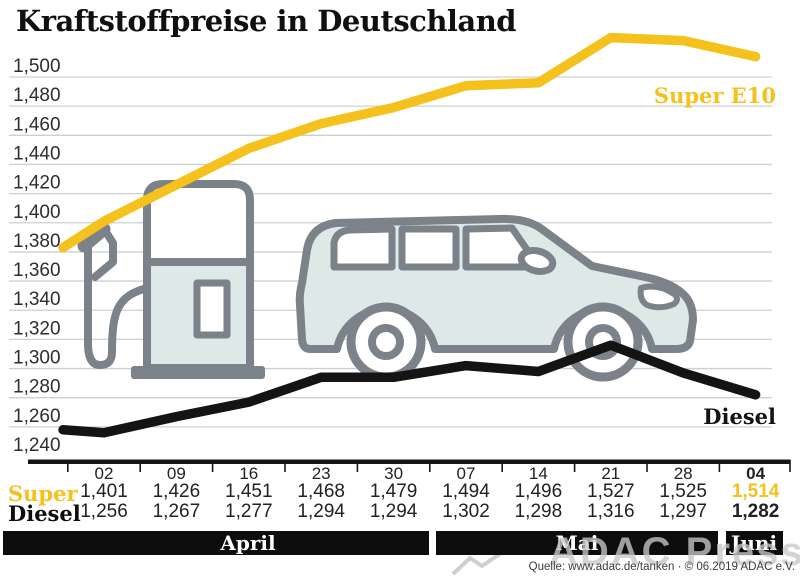  I want to click on month-label: Juni, so click(754, 543).